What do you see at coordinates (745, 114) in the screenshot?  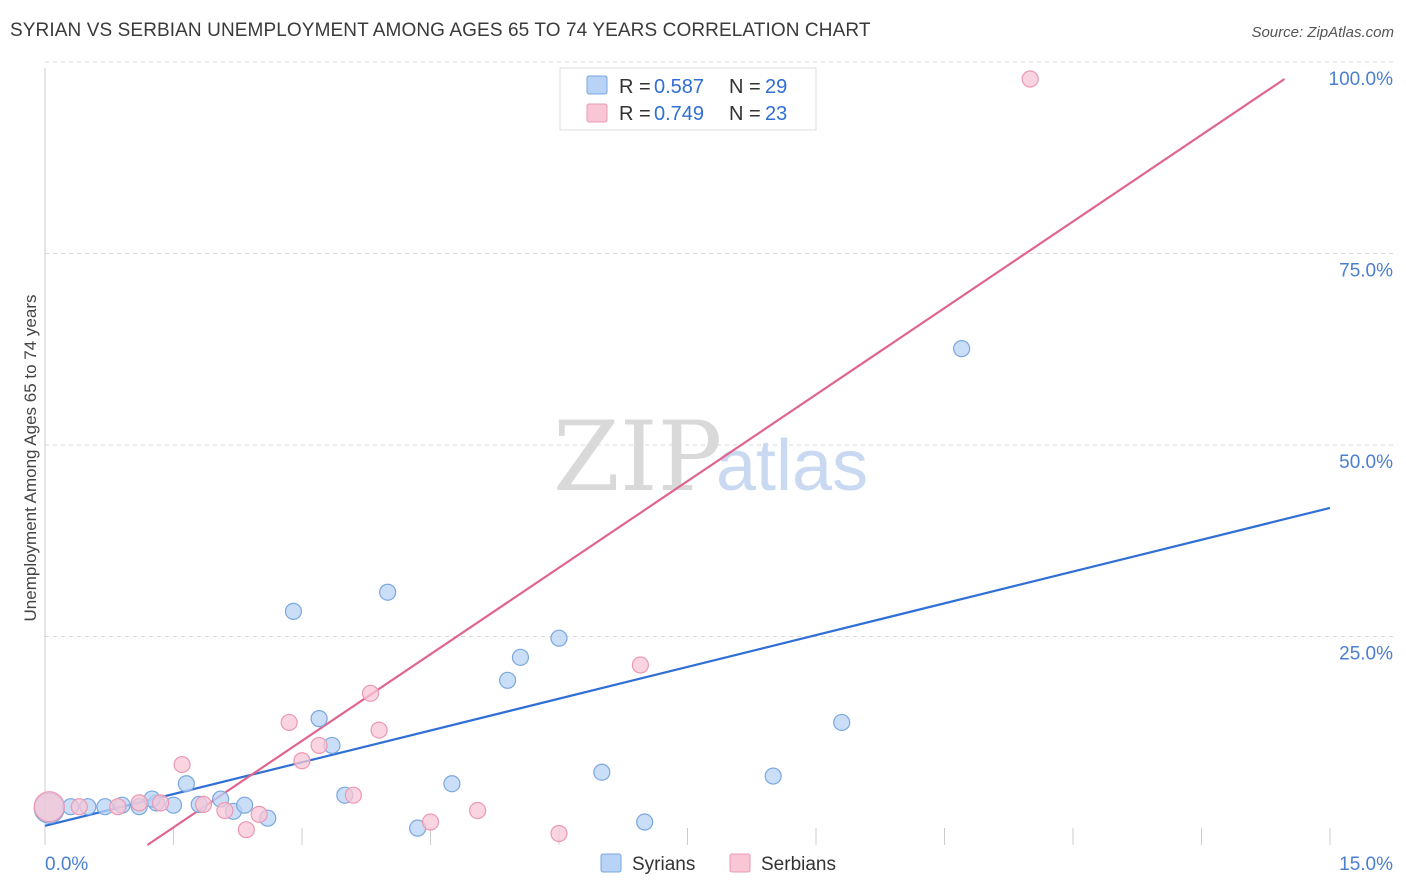 I see `legend-n-label-serbians: N =` at bounding box center [745, 114].